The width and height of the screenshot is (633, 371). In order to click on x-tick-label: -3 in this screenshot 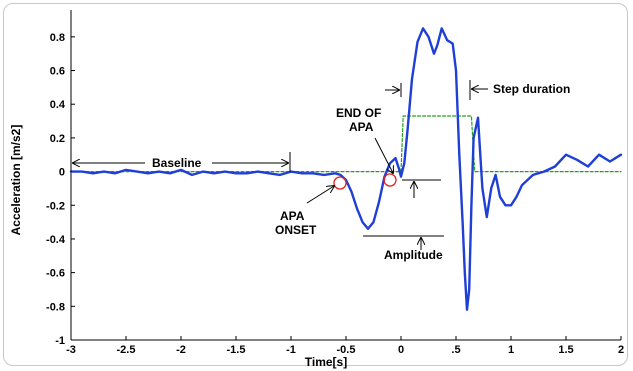, I will do `click(71, 350)`.